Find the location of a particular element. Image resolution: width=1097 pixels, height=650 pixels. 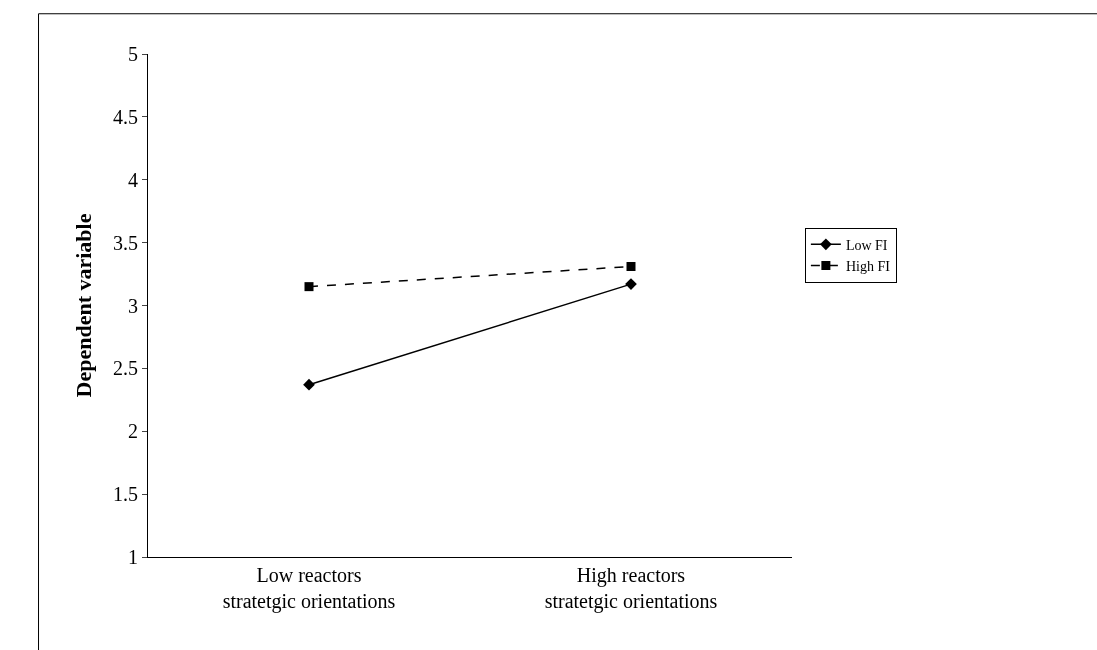

y-tick-label: 1.5 is located at coordinates (125, 494).